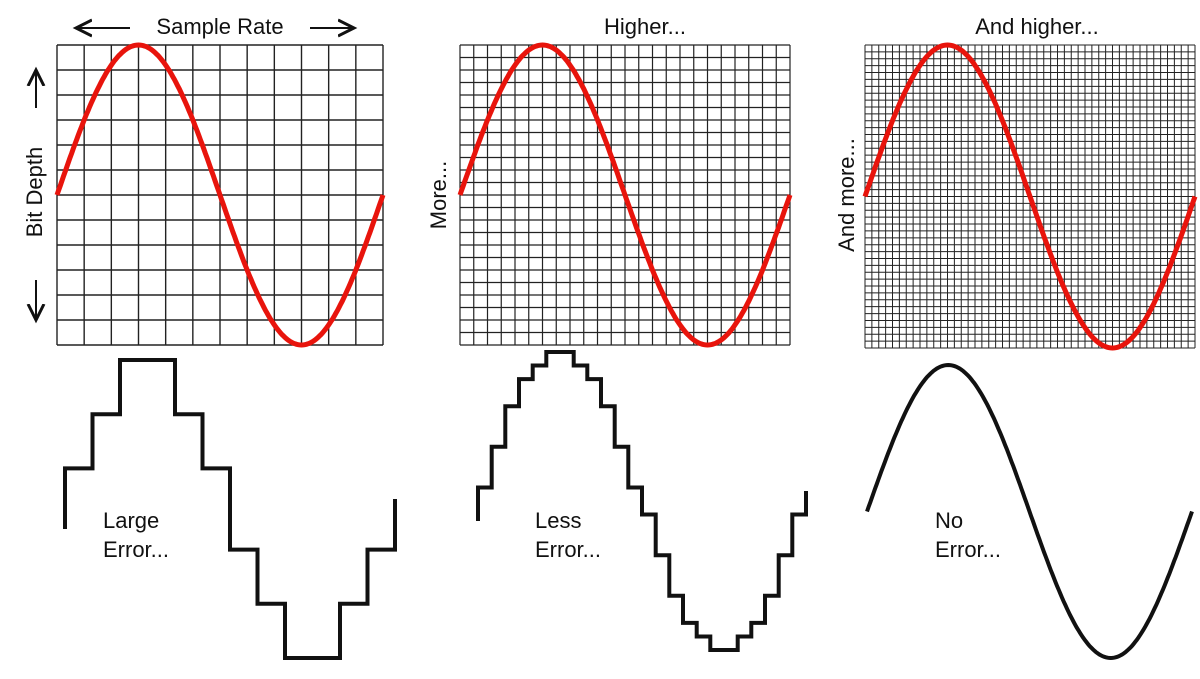 The image size is (1200, 679). What do you see at coordinates (34, 192) in the screenshot?
I see `side-label: Bit Depth` at bounding box center [34, 192].